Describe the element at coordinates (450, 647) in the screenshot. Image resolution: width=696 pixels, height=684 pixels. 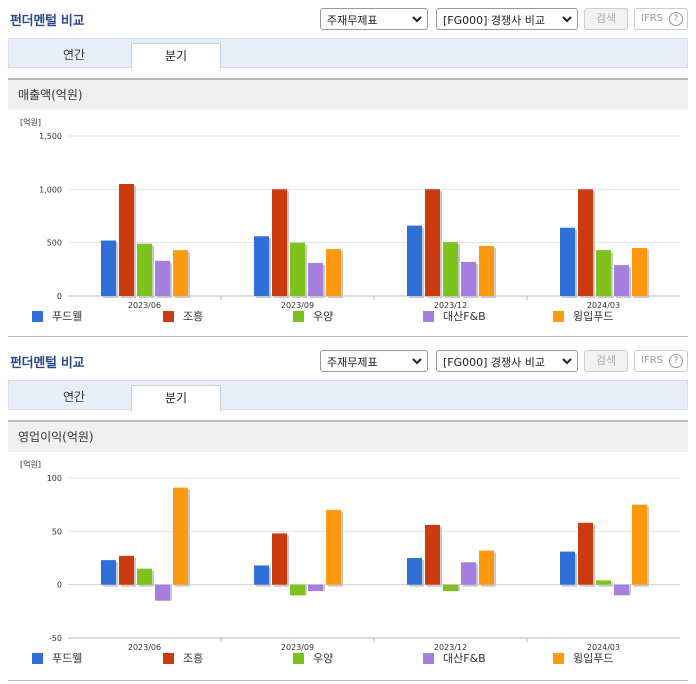
I see `x-tick-label: 2023/12` at that location.